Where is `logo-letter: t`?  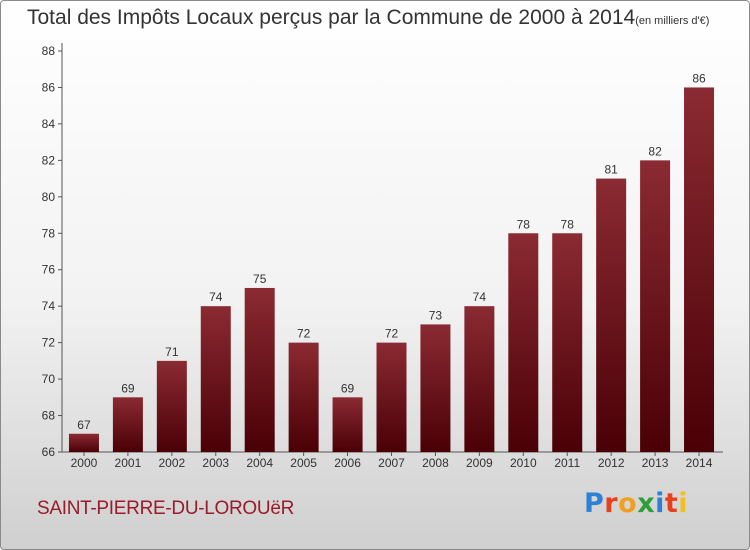
logo-letter: t is located at coordinates (671, 503).